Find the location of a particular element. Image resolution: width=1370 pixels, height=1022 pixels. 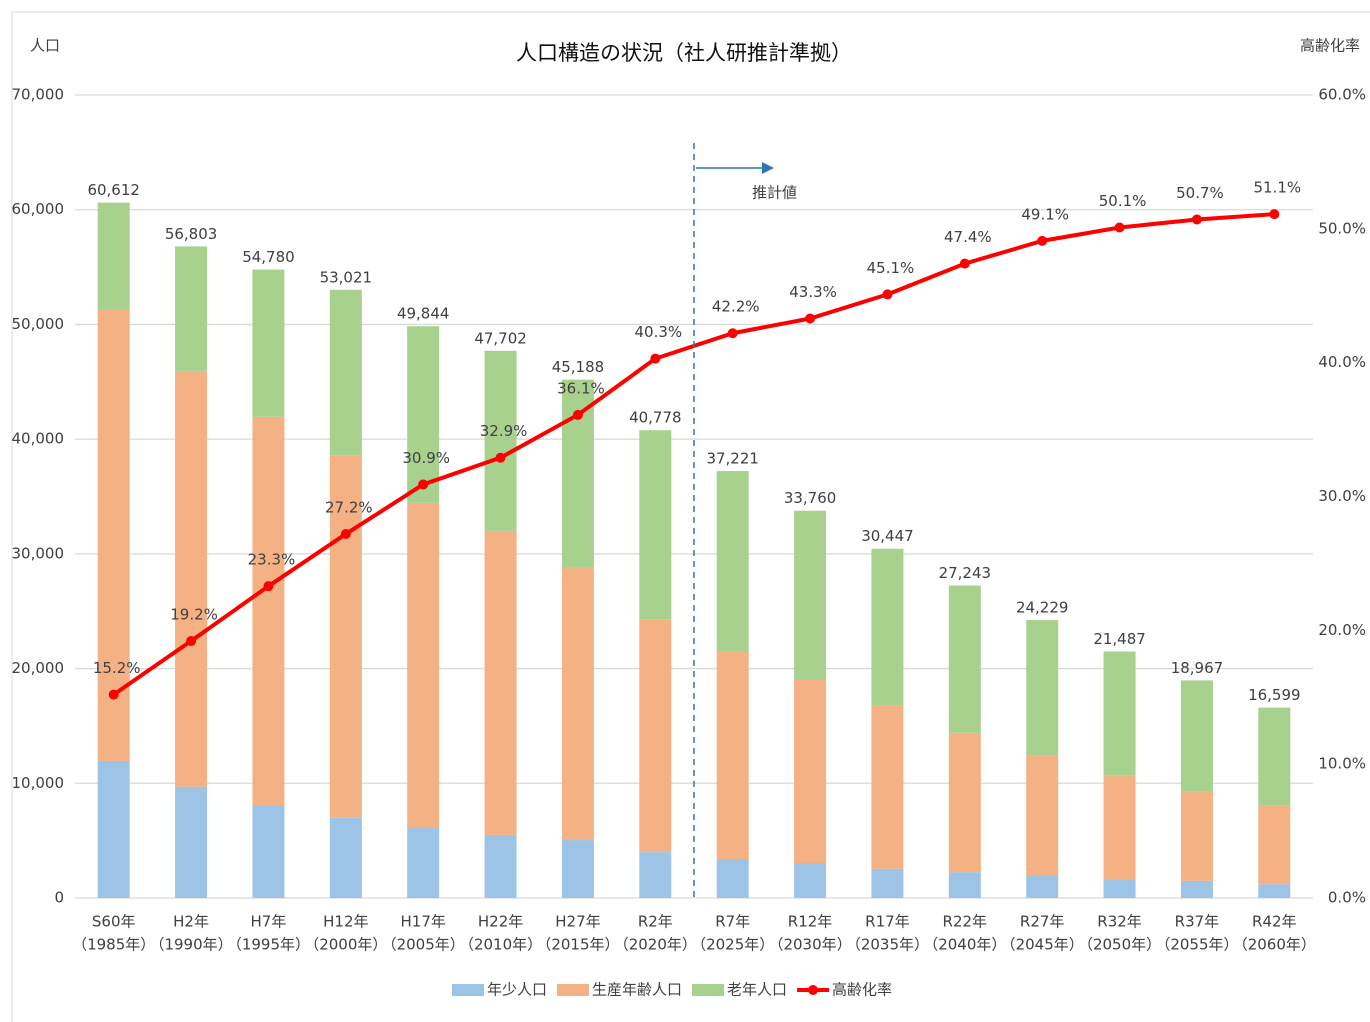

total-label: 60,612 is located at coordinates (113, 190).